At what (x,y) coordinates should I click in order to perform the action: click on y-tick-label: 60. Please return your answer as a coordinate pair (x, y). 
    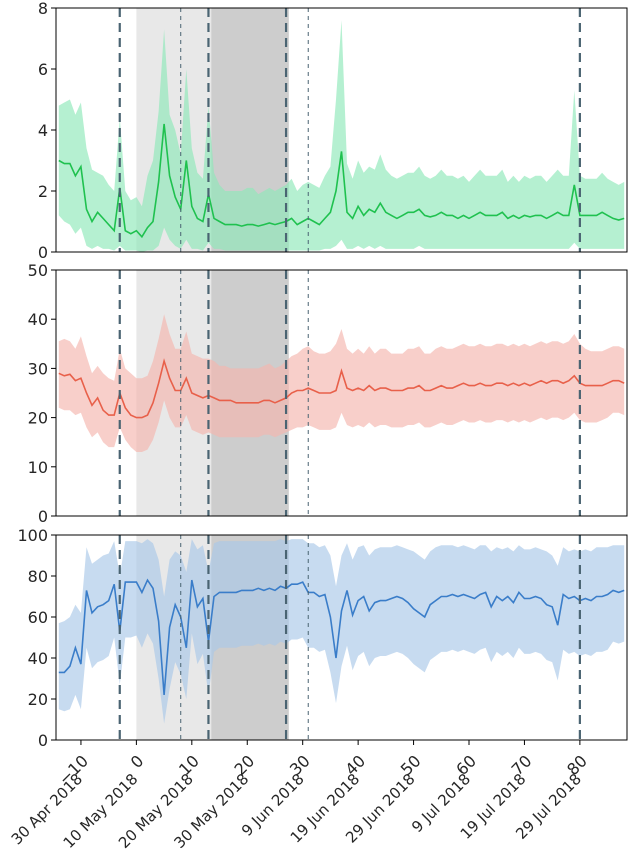
    Looking at the image, I should click on (38, 617).